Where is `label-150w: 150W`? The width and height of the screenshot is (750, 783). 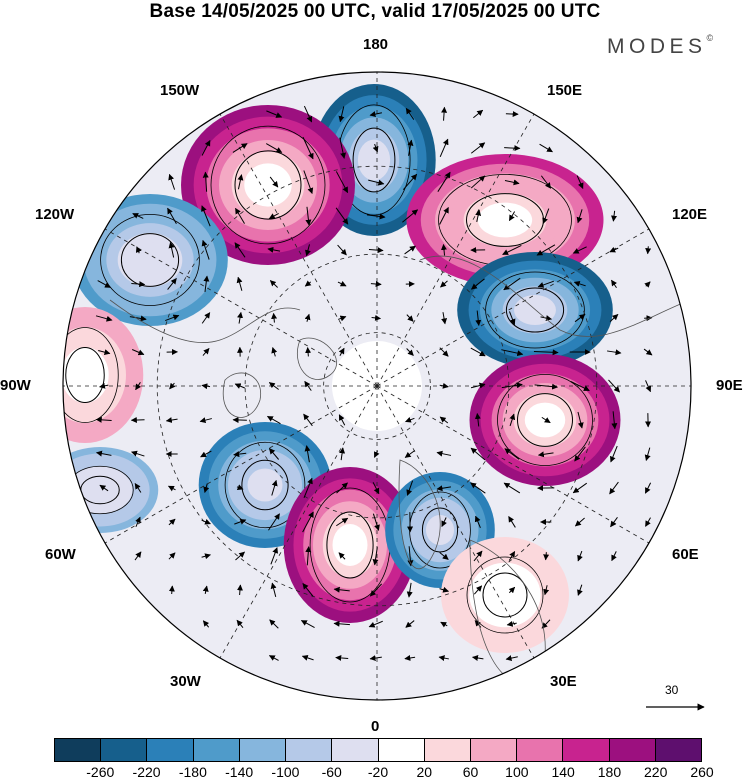 label-150w: 150W is located at coordinates (180, 90).